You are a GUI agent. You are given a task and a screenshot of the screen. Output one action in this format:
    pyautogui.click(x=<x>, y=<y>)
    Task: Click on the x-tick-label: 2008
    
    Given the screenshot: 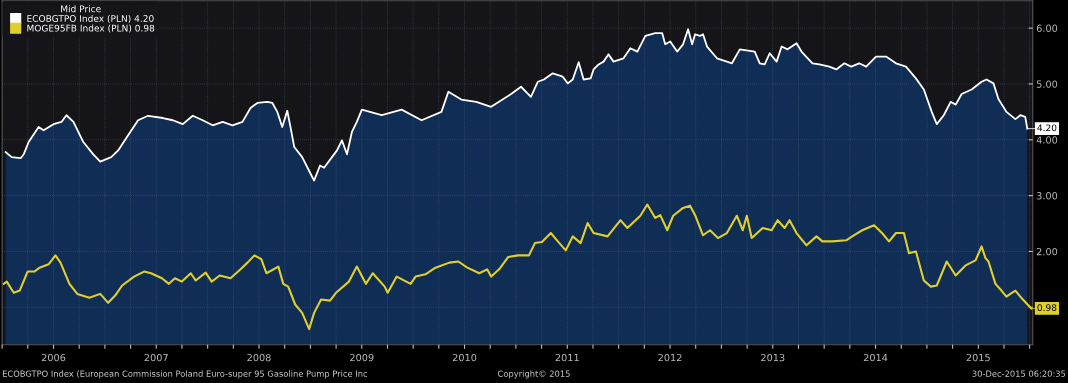 What is the action you would take?
    pyautogui.click(x=259, y=357)
    